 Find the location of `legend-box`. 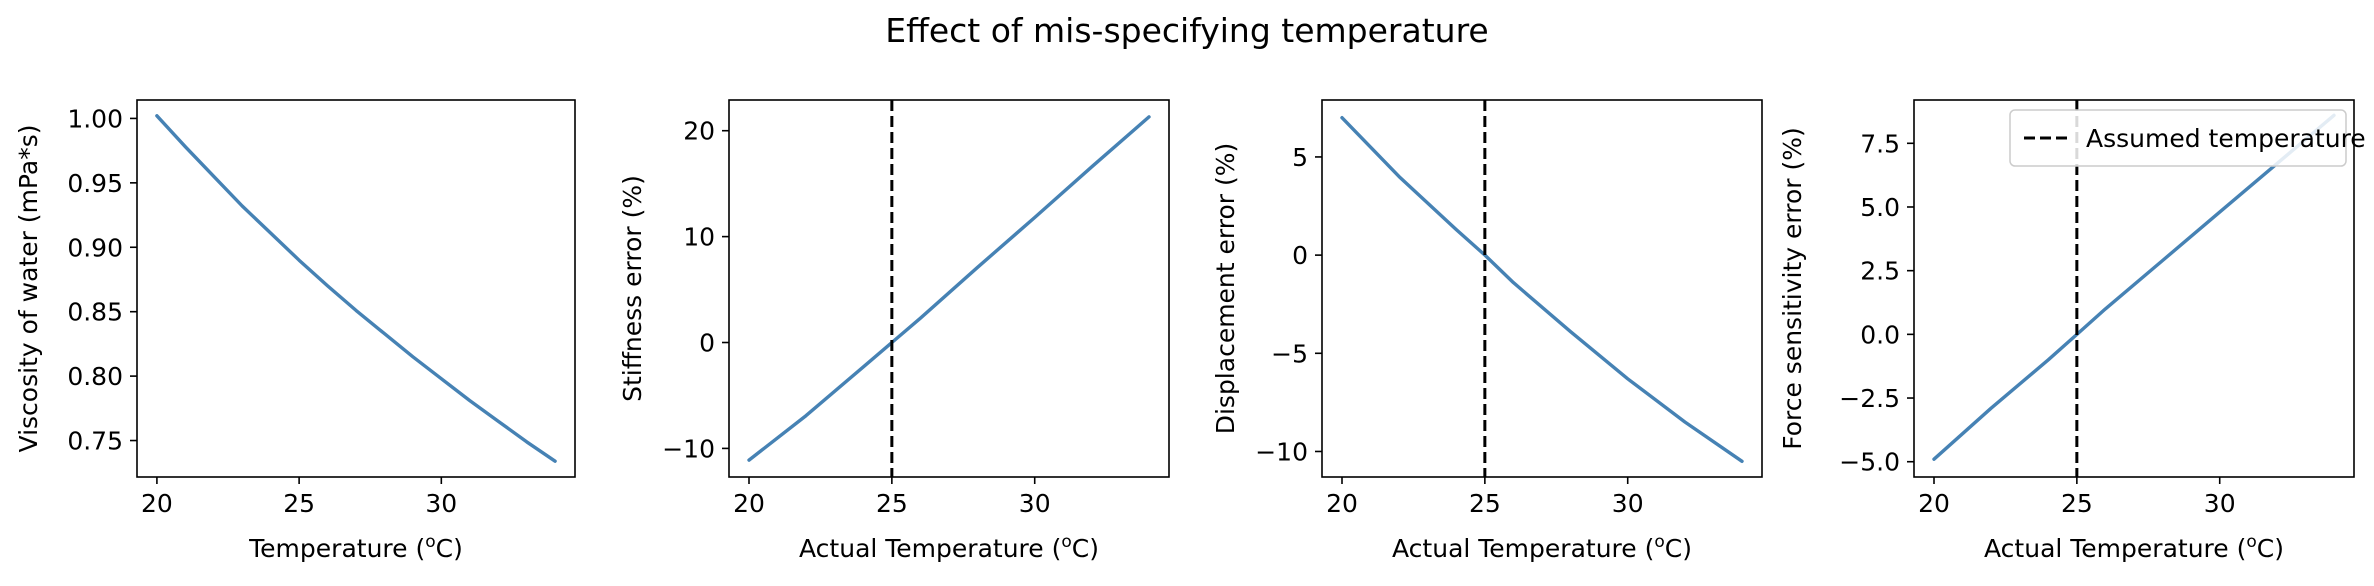

legend-box is located at coordinates (2178, 138).